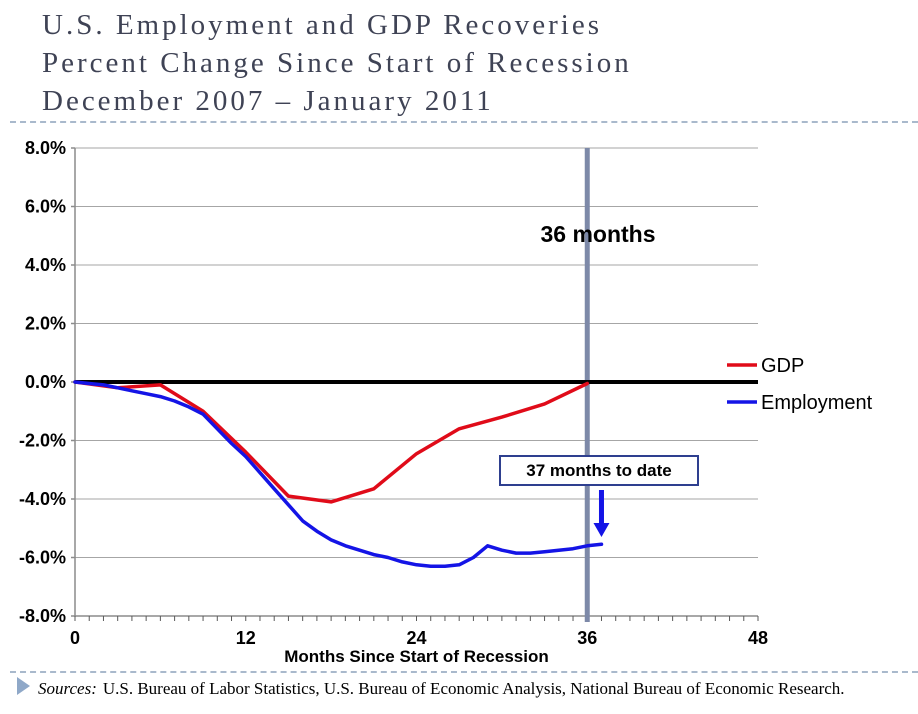  I want to click on y-tick-label: 6.0%, so click(45, 207).